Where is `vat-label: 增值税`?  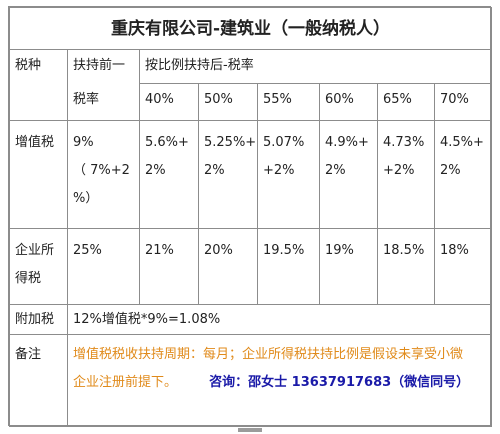
vat-label: 增值税 is located at coordinates (35, 142).